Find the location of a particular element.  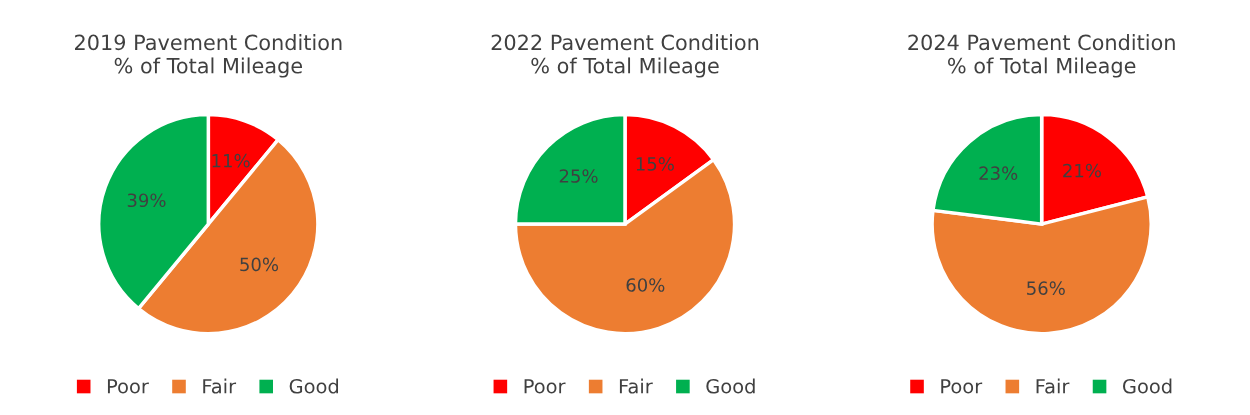

data-label: 39% is located at coordinates (146, 200).